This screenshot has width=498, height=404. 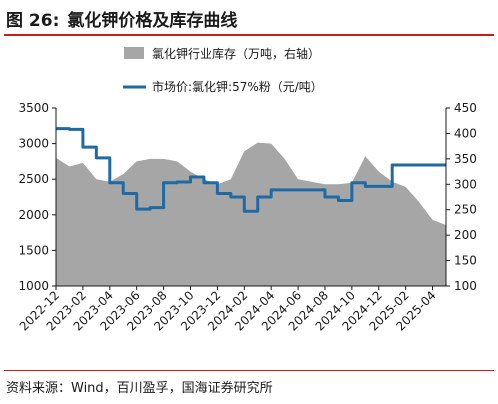 What do you see at coordinates (33, 250) in the screenshot?
I see `y-left-tick-label: 1500` at bounding box center [33, 250].